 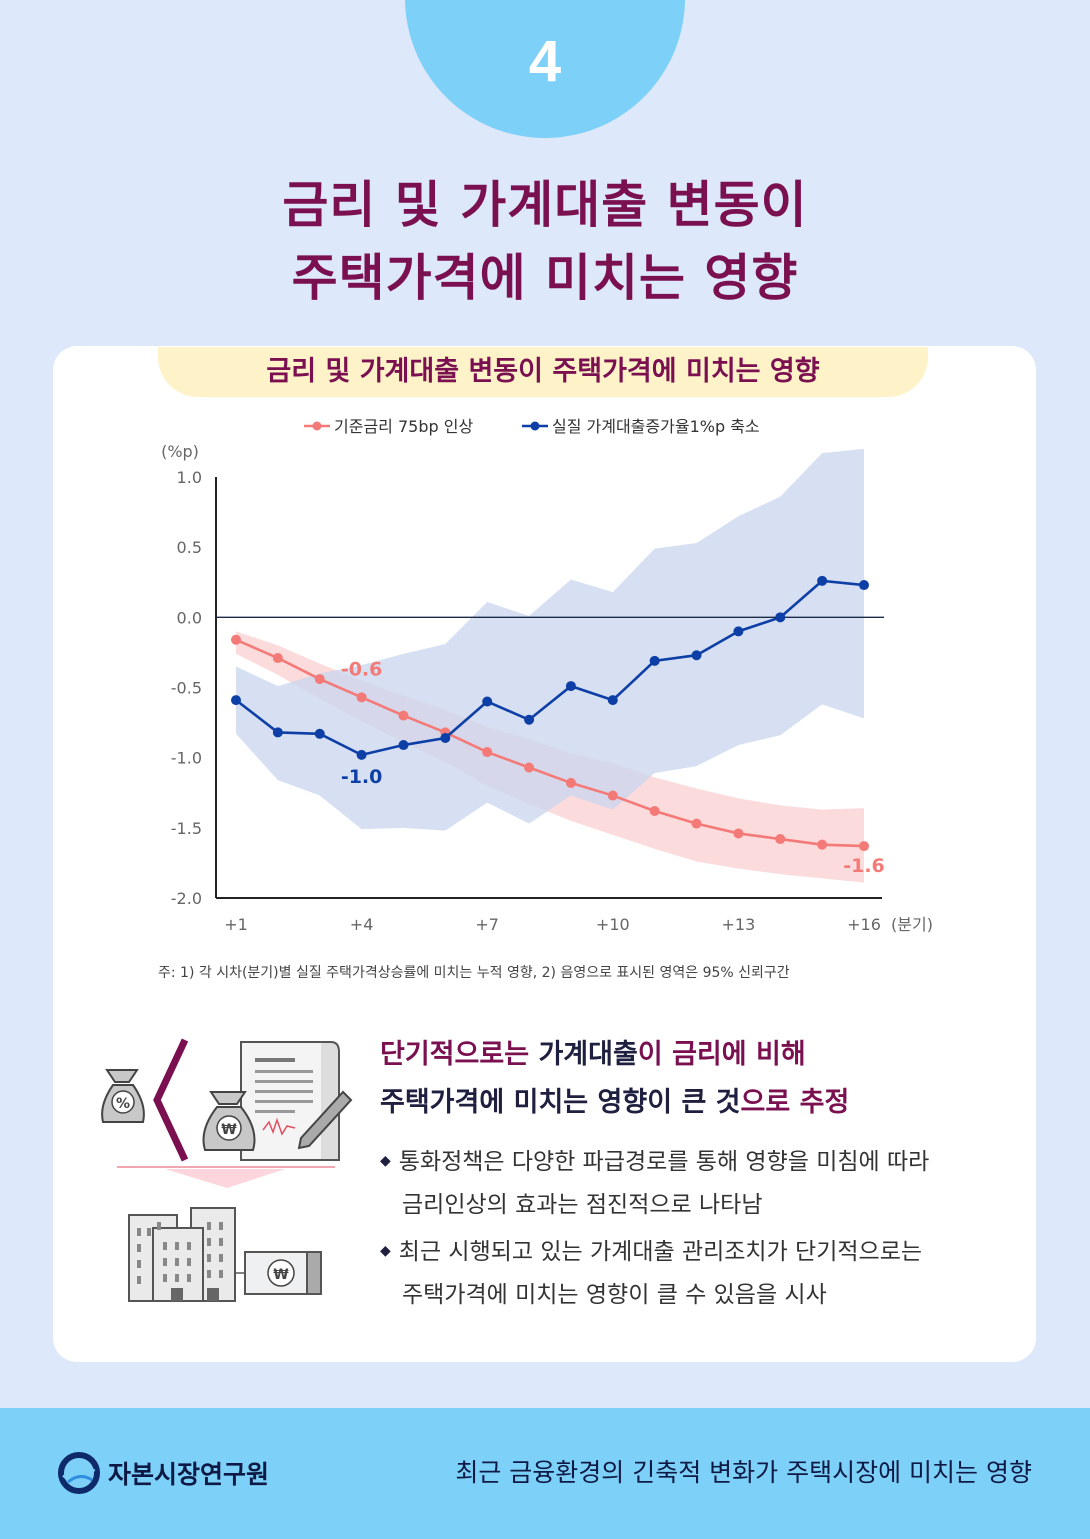 I want to click on institute-name: 자본시장연구원, so click(x=189, y=1474).